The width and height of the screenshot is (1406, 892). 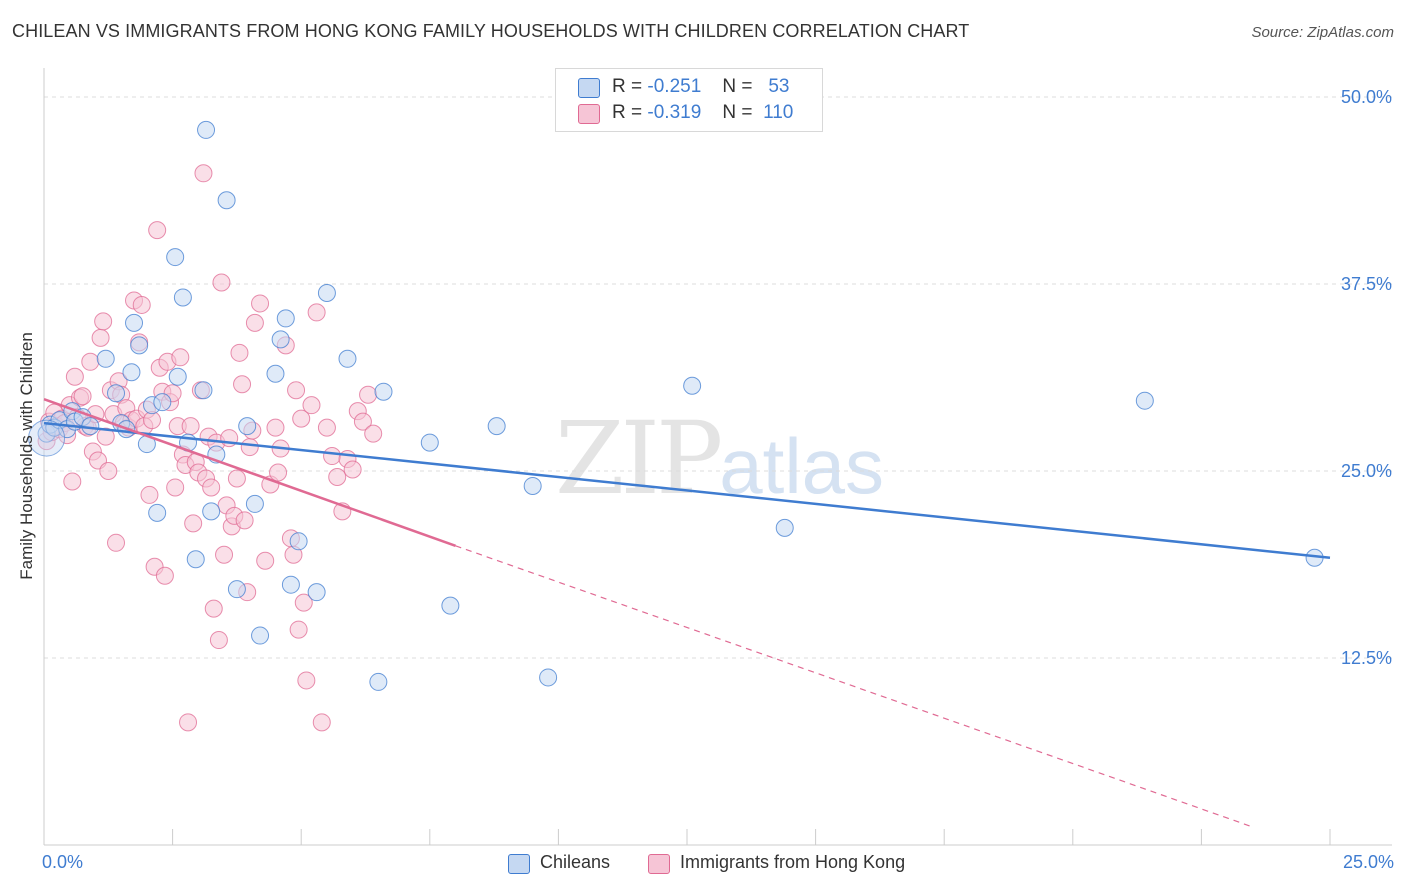 I want to click on series-legend: Chileans Immigrants from Hong Kong, so click(x=703, y=865).